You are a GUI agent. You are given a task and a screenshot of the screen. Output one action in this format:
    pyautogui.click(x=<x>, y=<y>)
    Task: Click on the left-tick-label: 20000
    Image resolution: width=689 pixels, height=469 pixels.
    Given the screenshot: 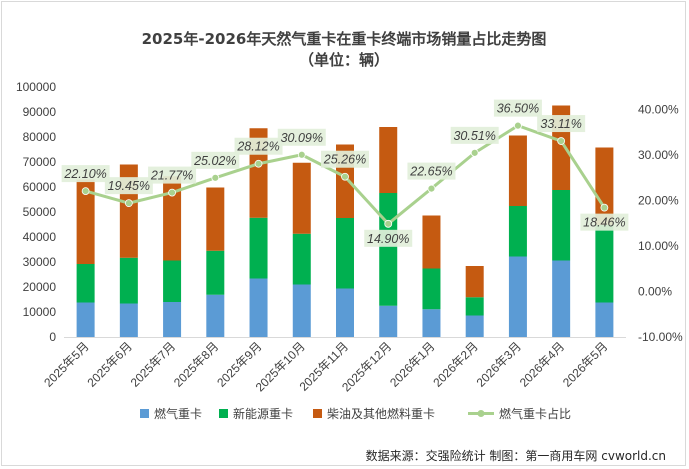 What is the action you would take?
    pyautogui.click(x=40, y=287)
    